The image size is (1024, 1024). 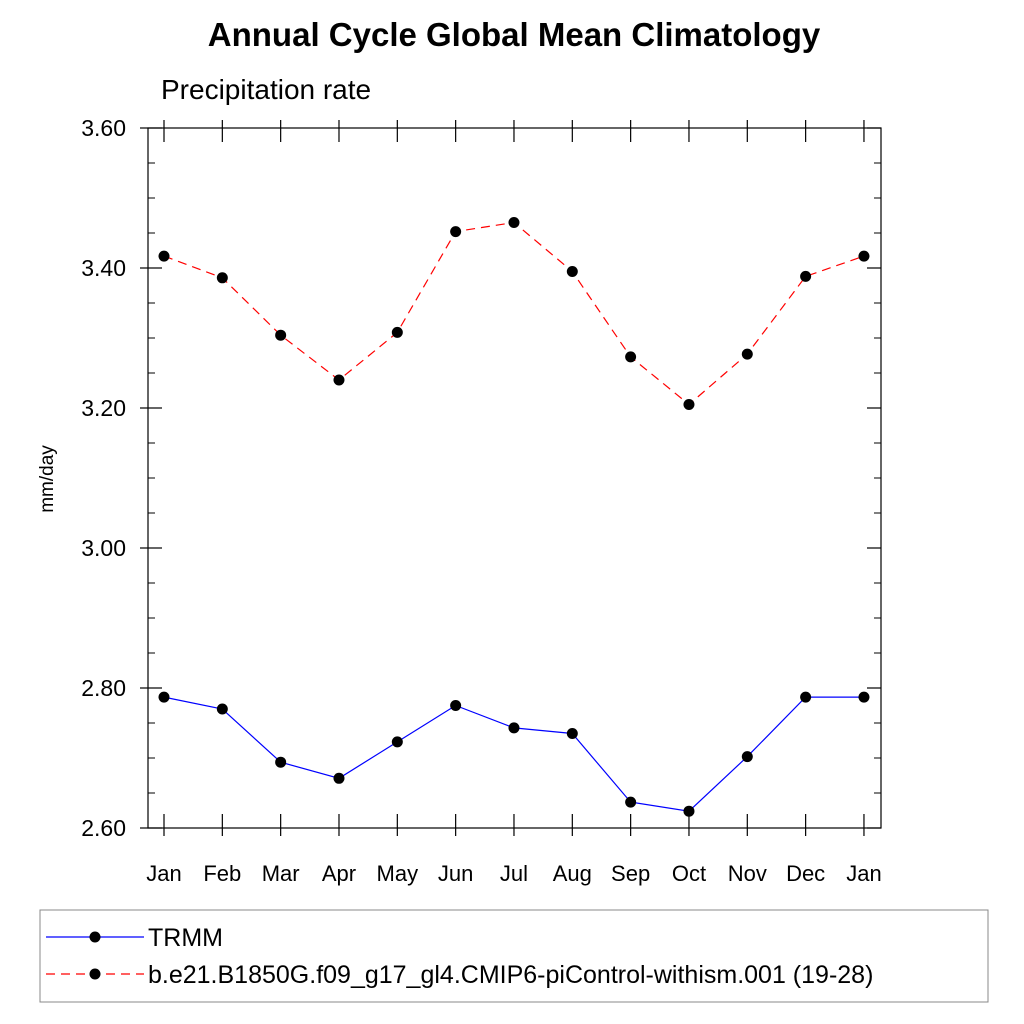 I want to click on y-tick-label: 3.40, so click(x=103, y=268).